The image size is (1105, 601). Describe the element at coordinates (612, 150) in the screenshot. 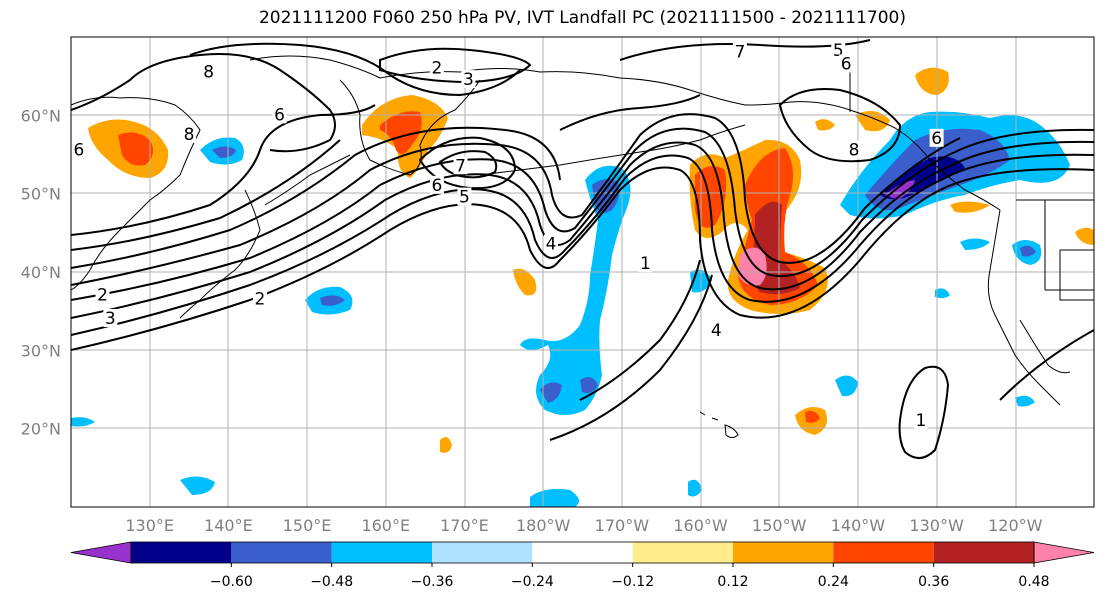

I see `aleutian-chain` at that location.